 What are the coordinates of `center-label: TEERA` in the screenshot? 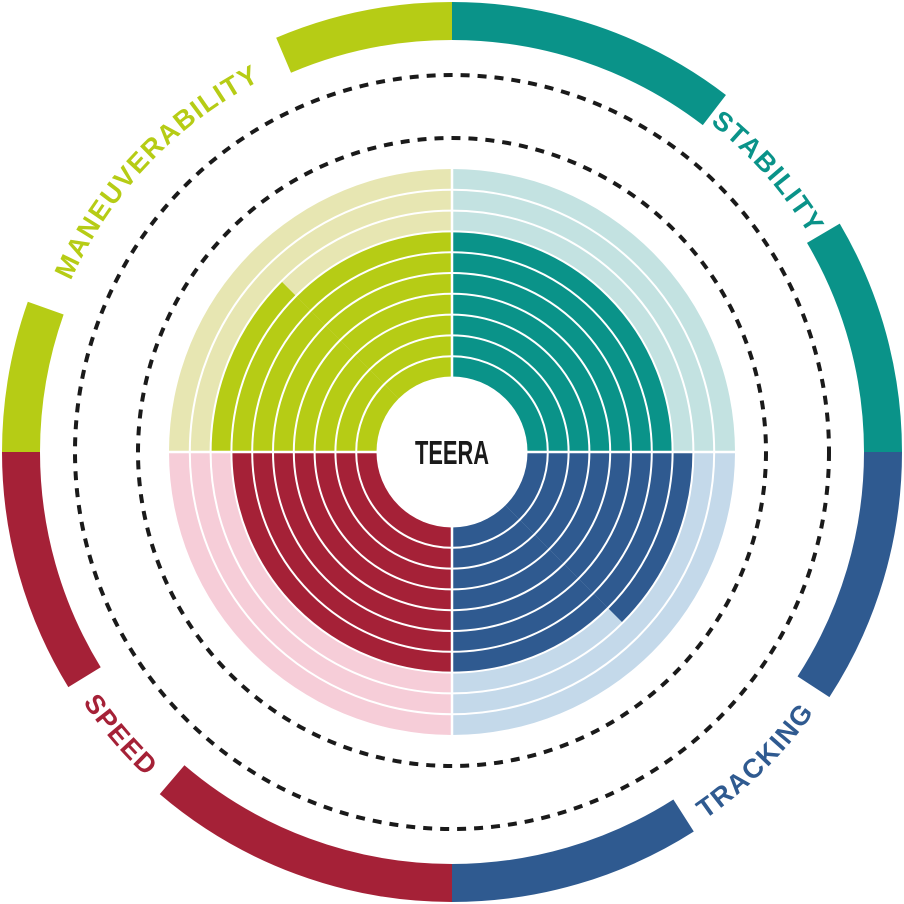 It's located at (452, 452).